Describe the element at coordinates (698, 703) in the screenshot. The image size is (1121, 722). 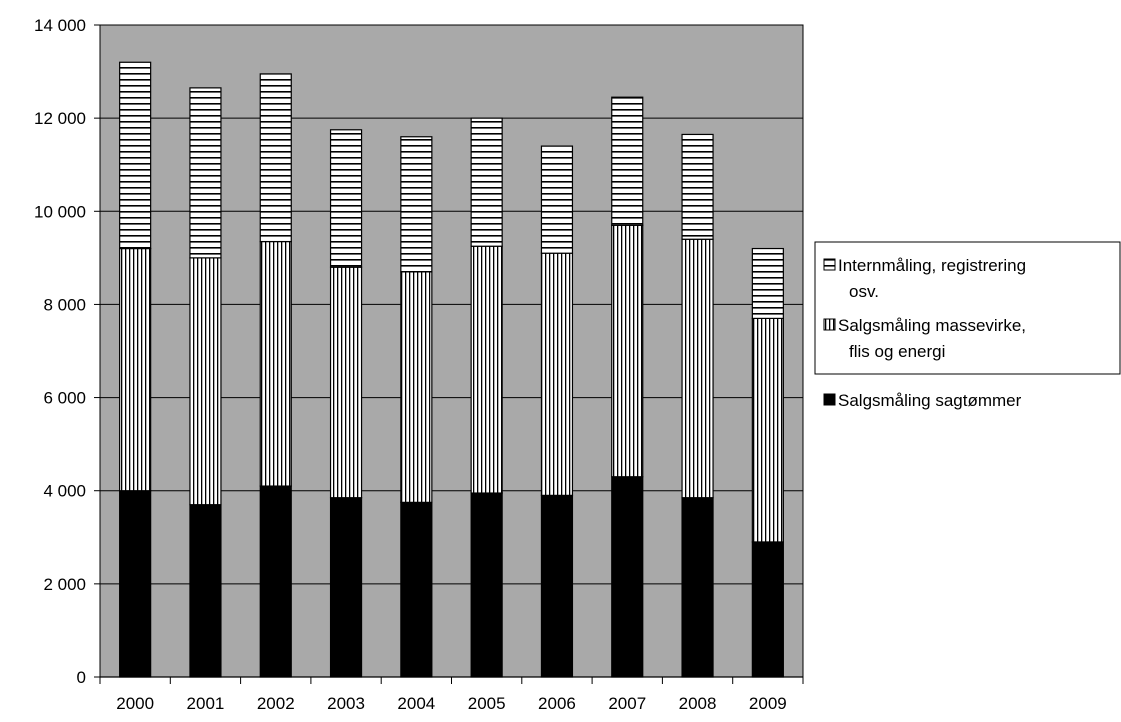
I see `x-tick-label: 2008` at that location.